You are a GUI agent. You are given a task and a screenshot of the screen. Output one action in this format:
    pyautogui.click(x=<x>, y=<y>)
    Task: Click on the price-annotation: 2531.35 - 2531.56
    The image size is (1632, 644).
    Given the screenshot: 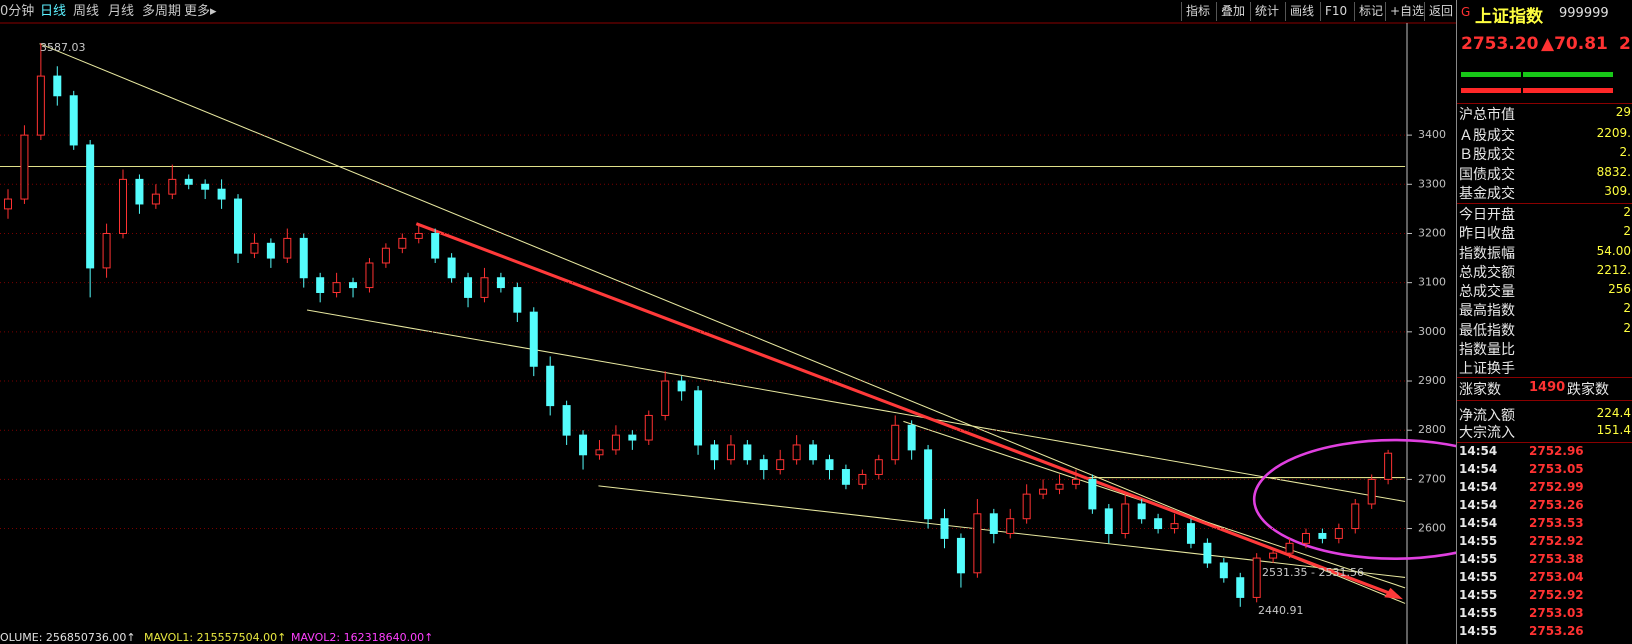 What is the action you would take?
    pyautogui.click(x=1313, y=572)
    